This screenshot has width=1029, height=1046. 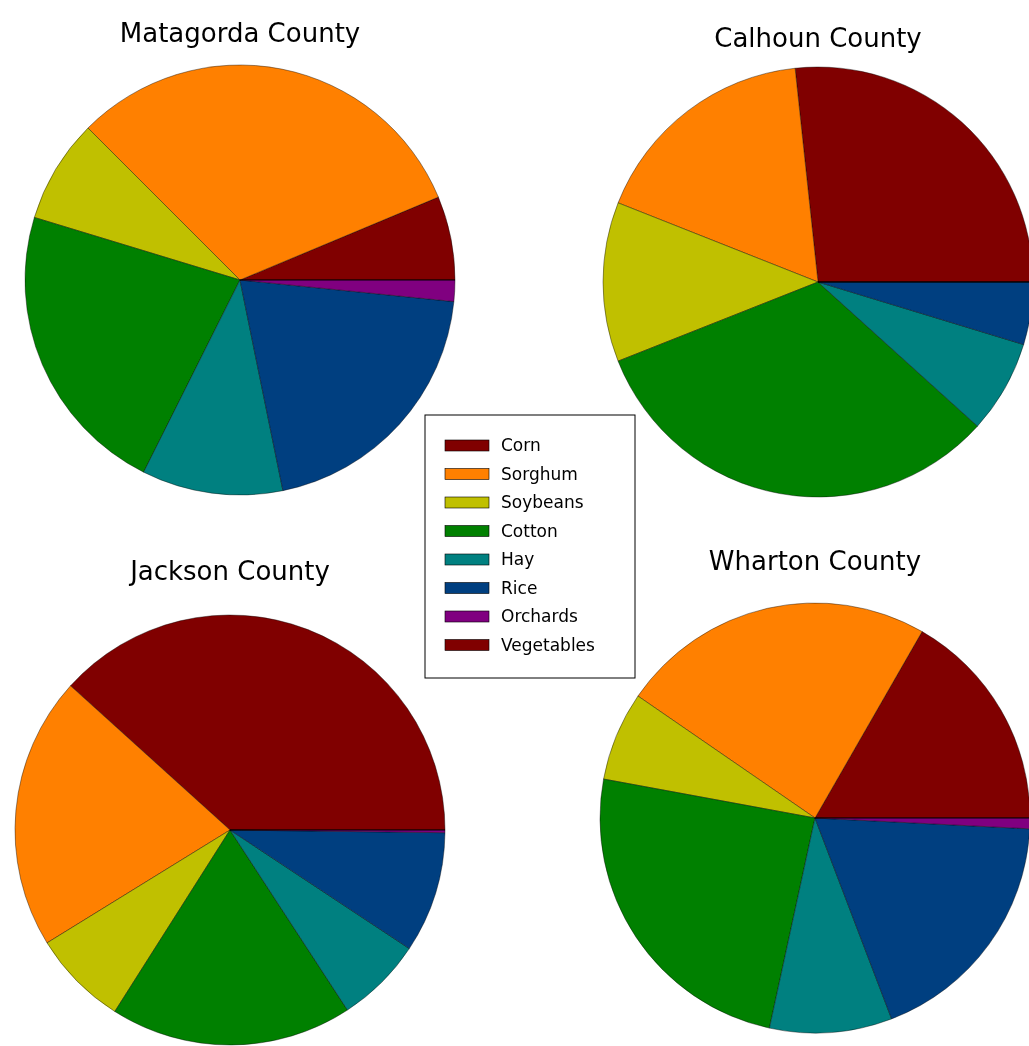 I want to click on legend-label: Corn, so click(x=521, y=445).